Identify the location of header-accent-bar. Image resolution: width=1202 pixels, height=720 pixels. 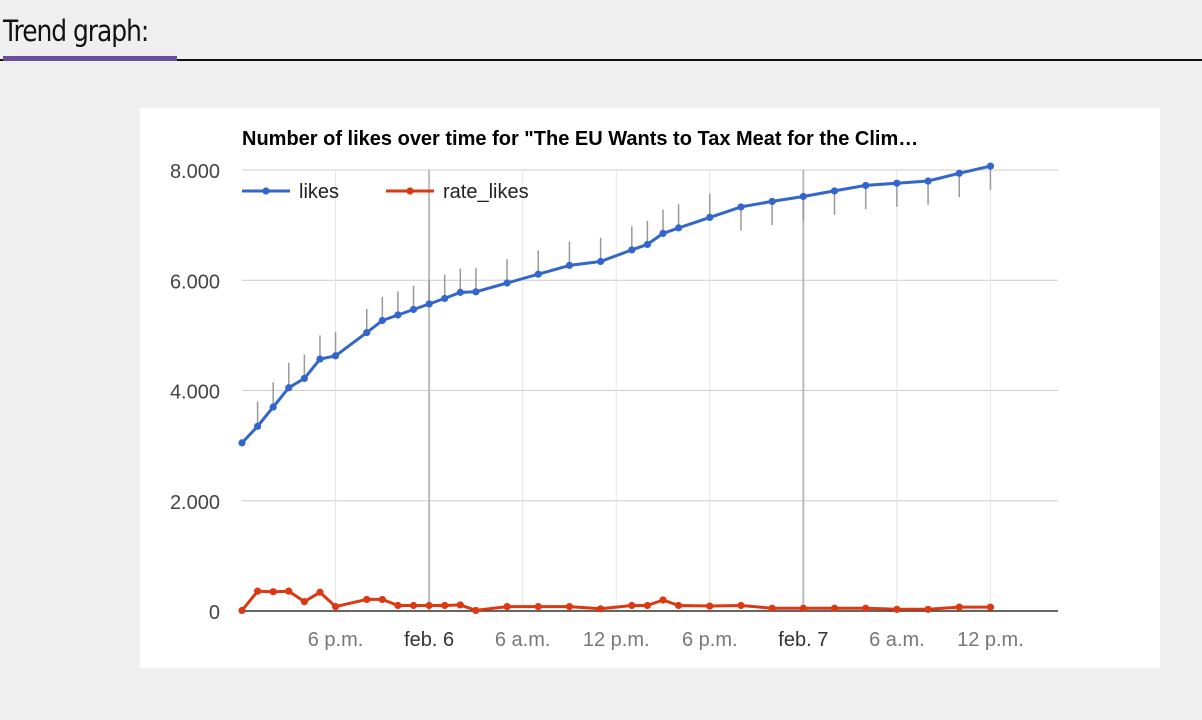
(90, 58).